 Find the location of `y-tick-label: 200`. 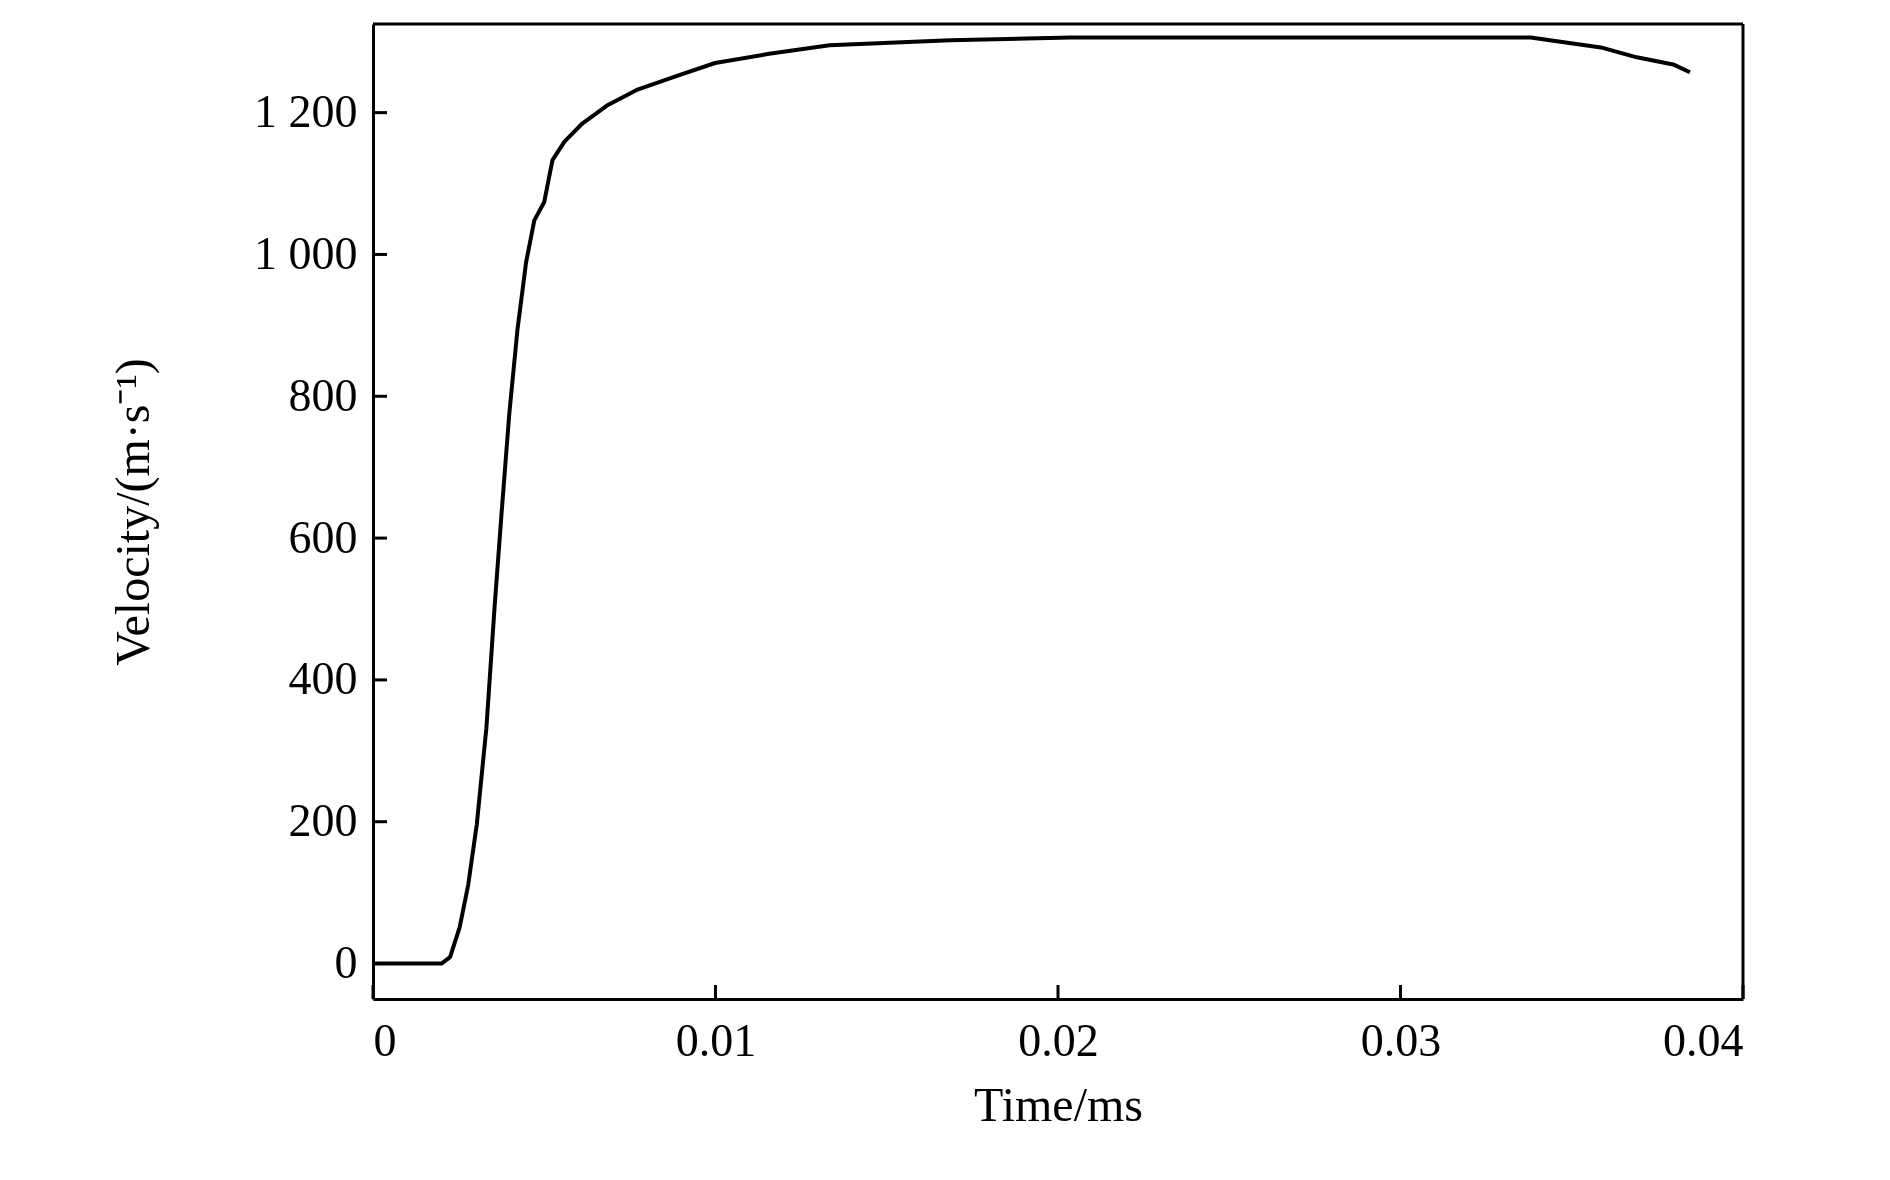

y-tick-label: 200 is located at coordinates (323, 821).